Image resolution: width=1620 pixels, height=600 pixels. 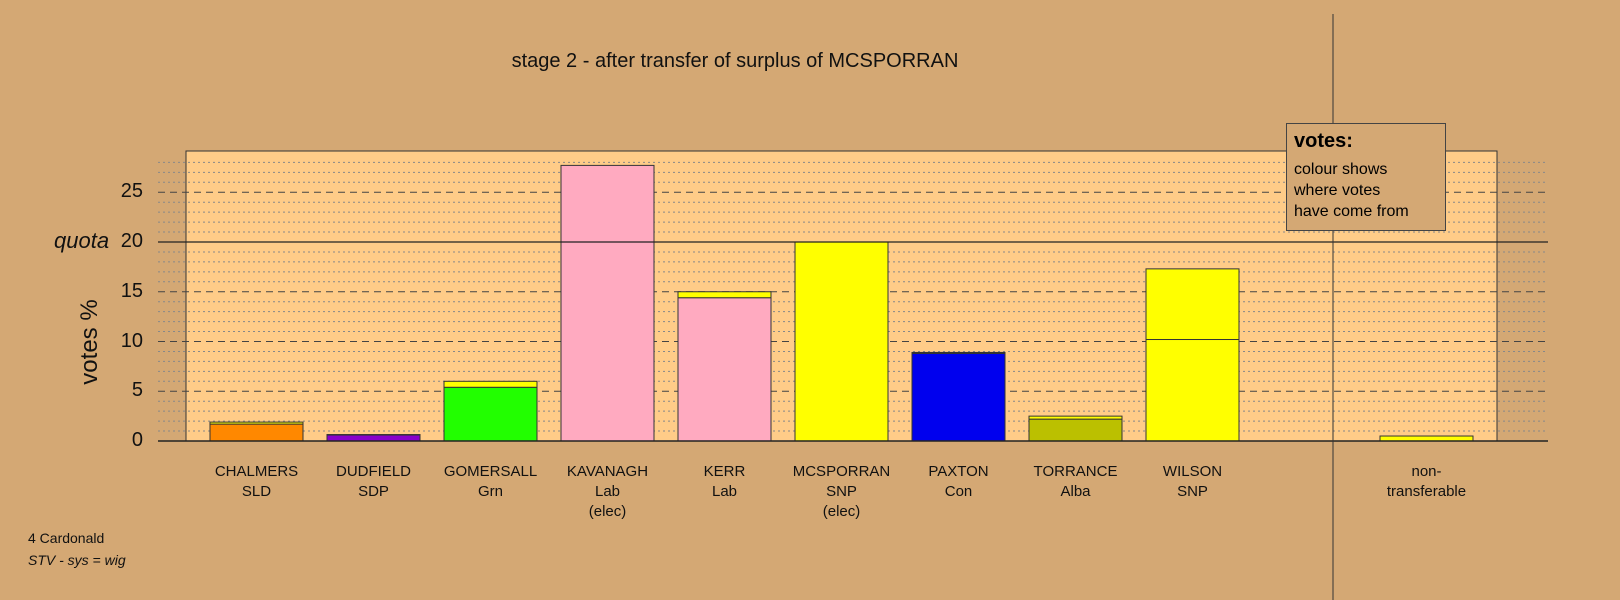 I want to click on category-label: non-transferable, so click(x=1426, y=481).